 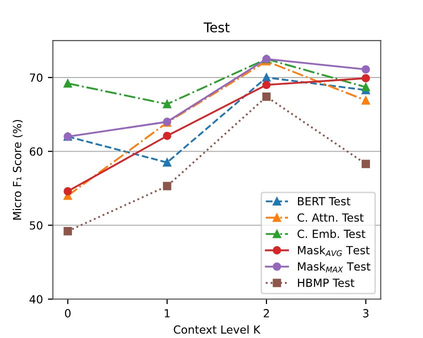 I want to click on x-axis-title: Context Level K, so click(x=217, y=329).